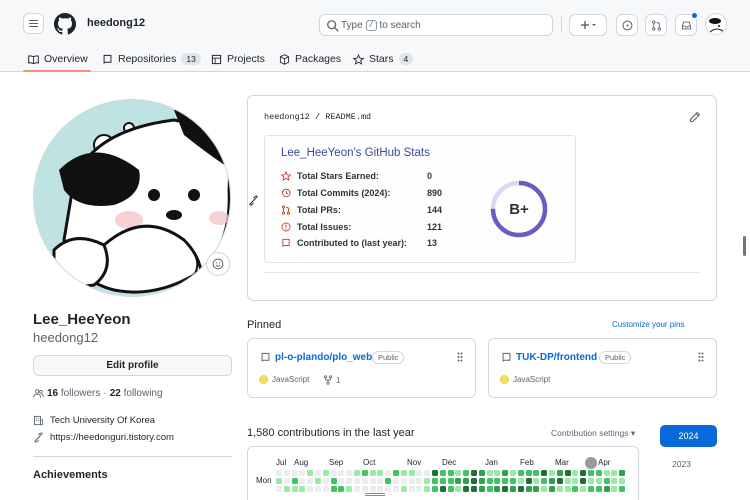  I want to click on year-2024-button: 2024, so click(688, 436).